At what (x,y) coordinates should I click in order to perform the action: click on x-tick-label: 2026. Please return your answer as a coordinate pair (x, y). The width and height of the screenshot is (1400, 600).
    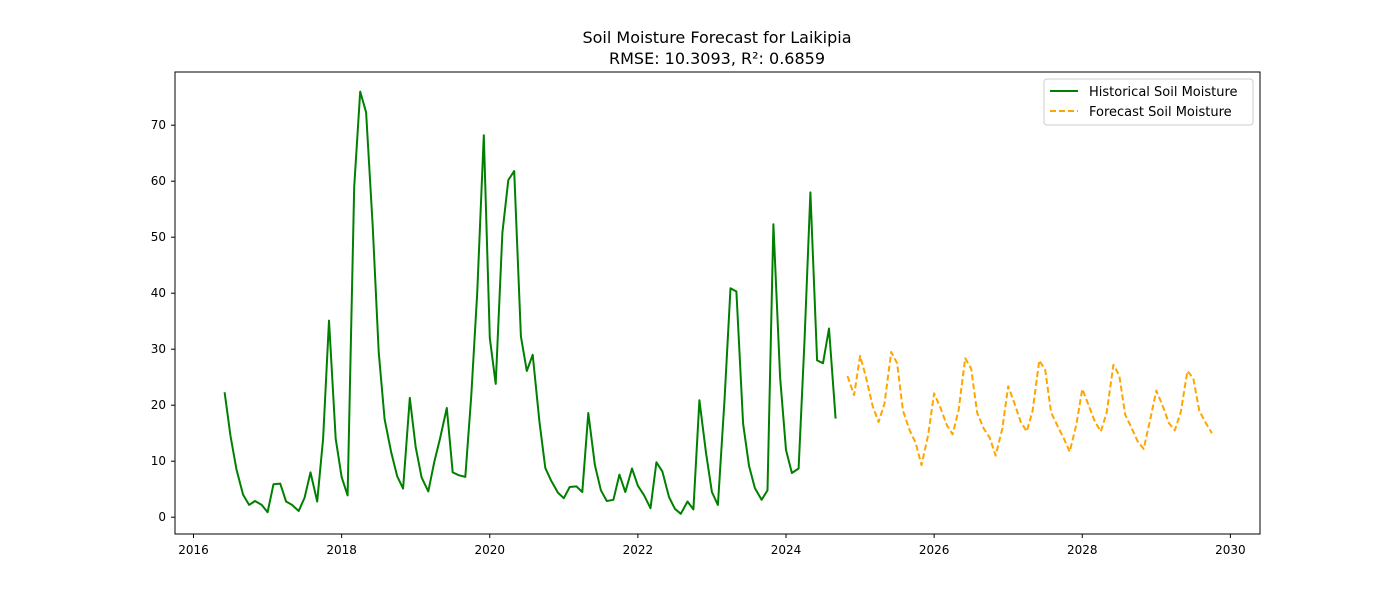
    Looking at the image, I should click on (934, 550).